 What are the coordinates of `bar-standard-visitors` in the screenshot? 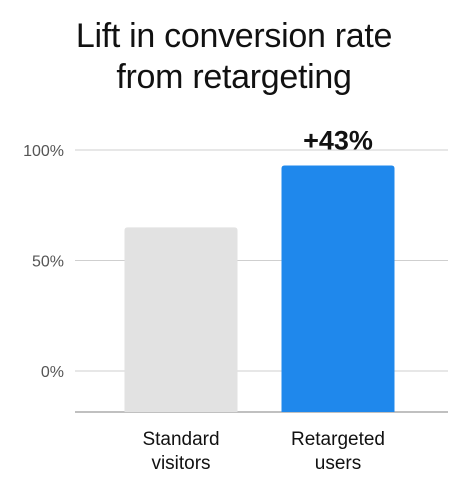 It's located at (181, 319).